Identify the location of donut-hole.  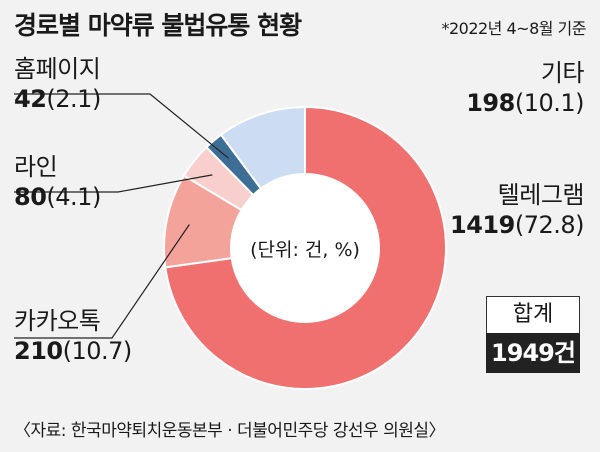
(305, 248).